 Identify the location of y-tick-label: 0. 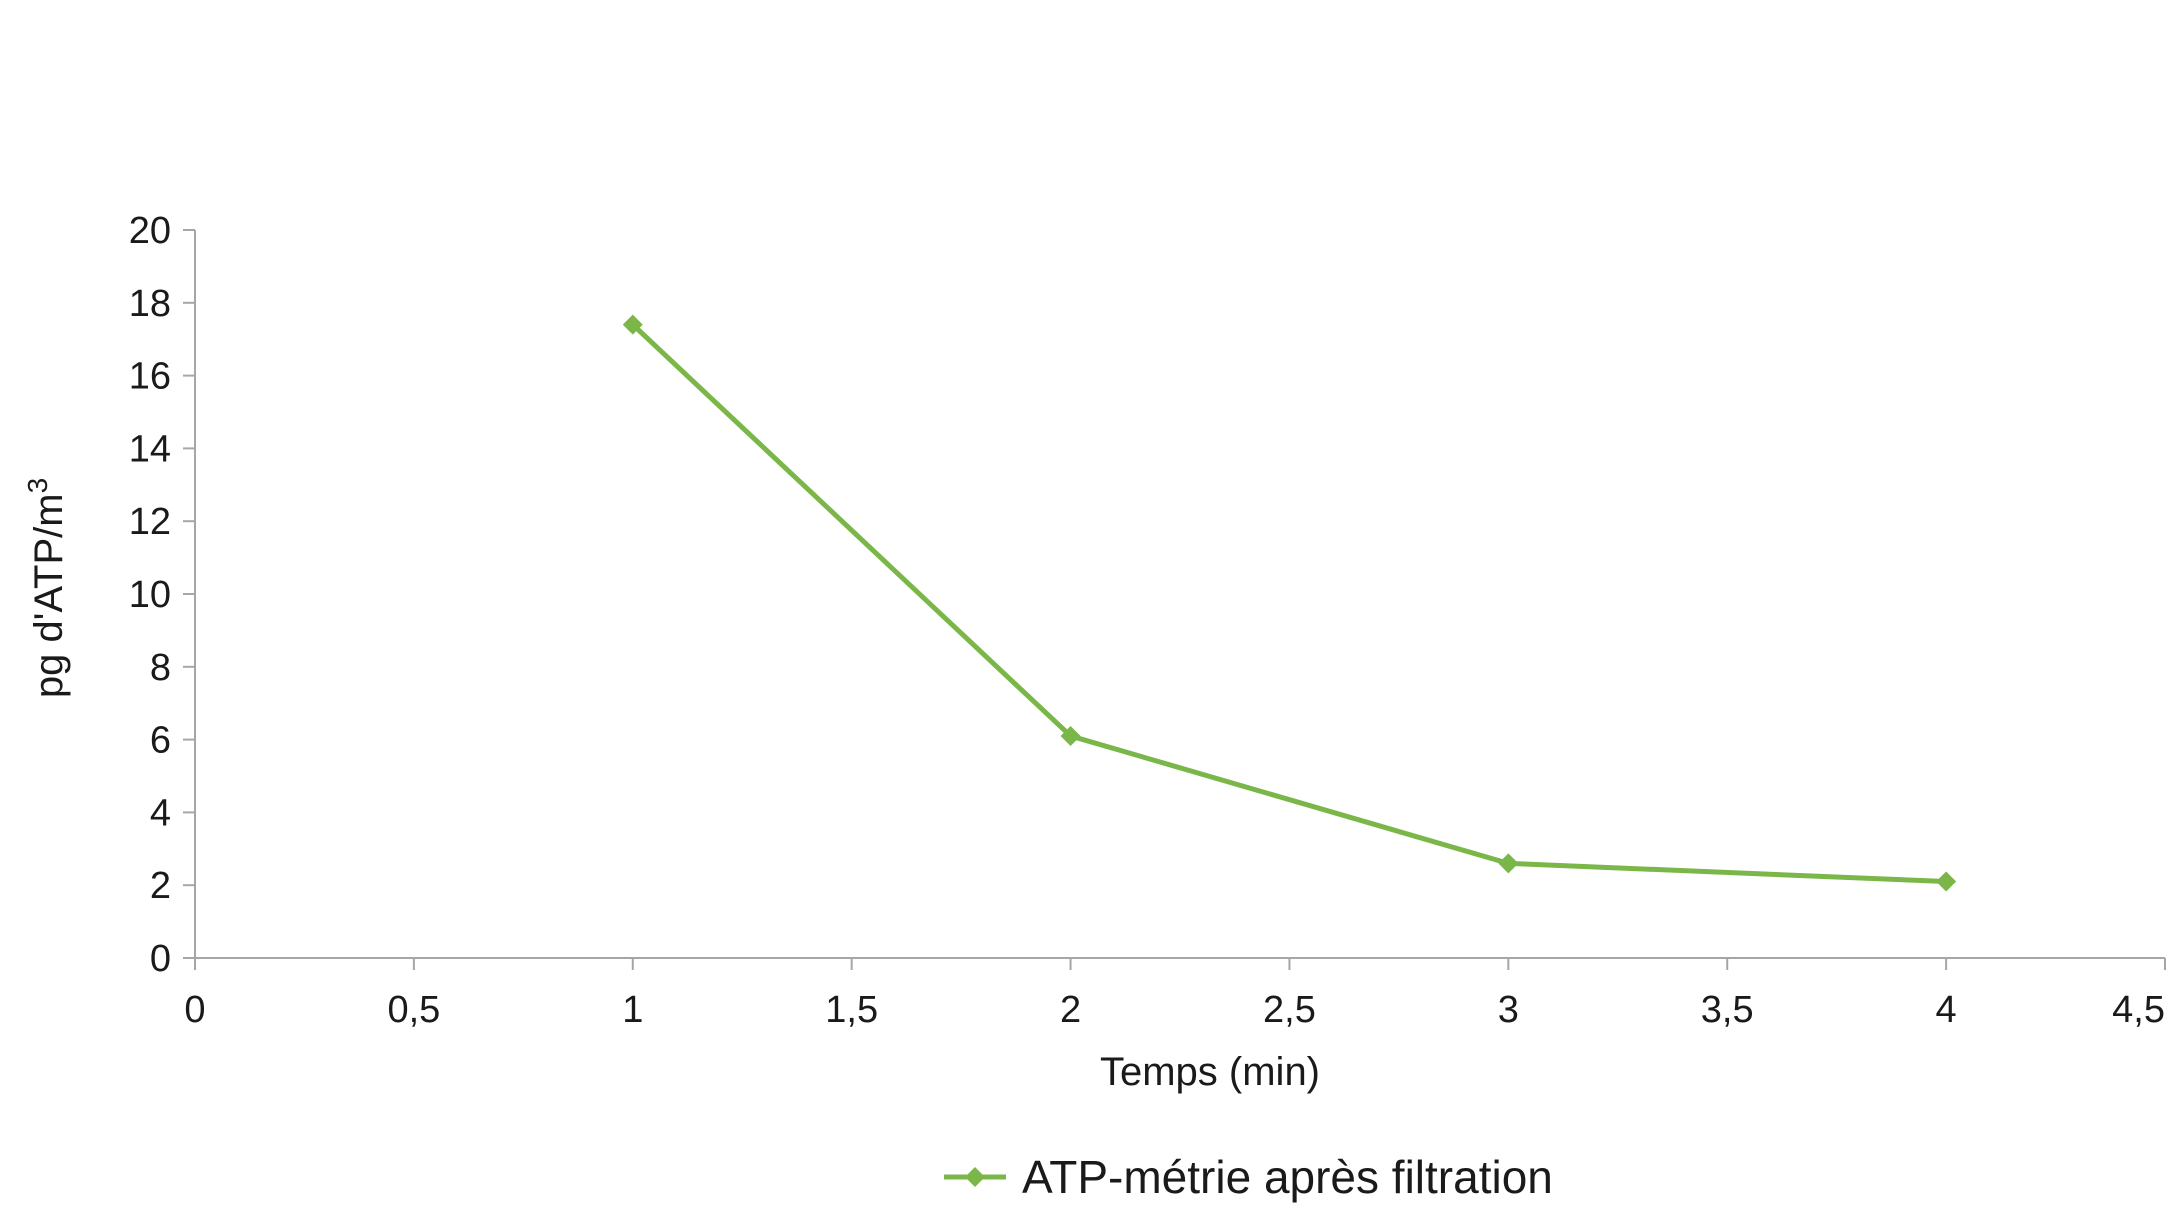
(160, 959).